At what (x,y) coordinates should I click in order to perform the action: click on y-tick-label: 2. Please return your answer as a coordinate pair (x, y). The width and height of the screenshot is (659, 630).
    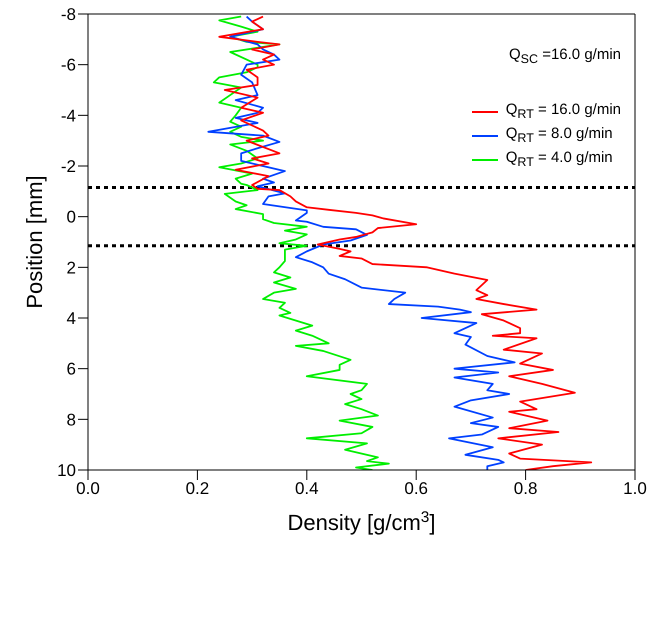
    Looking at the image, I should click on (71, 268).